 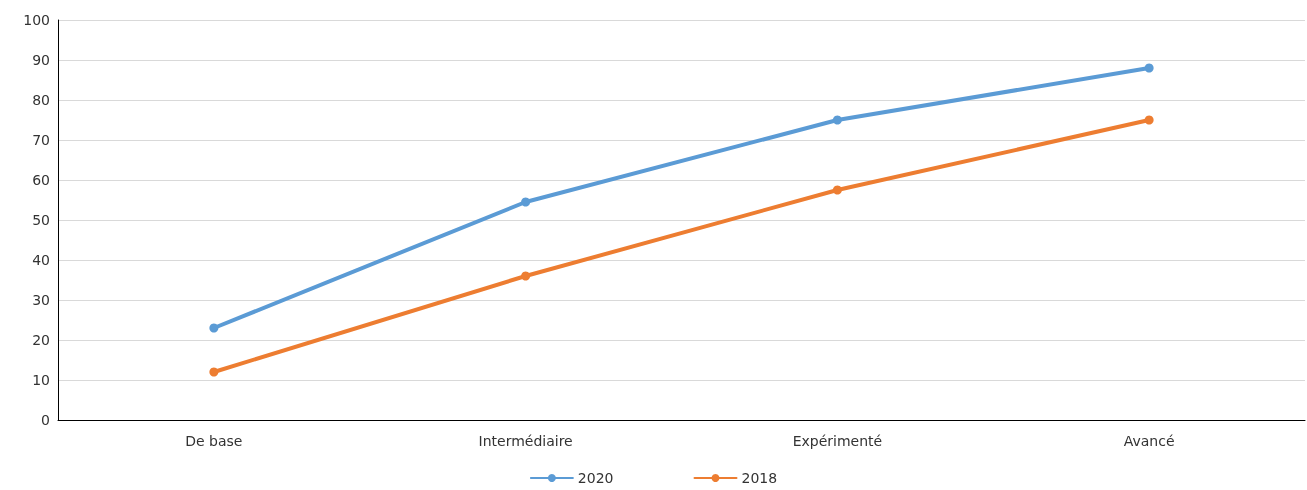 I want to click on y-tick-label: 40, so click(x=41, y=260).